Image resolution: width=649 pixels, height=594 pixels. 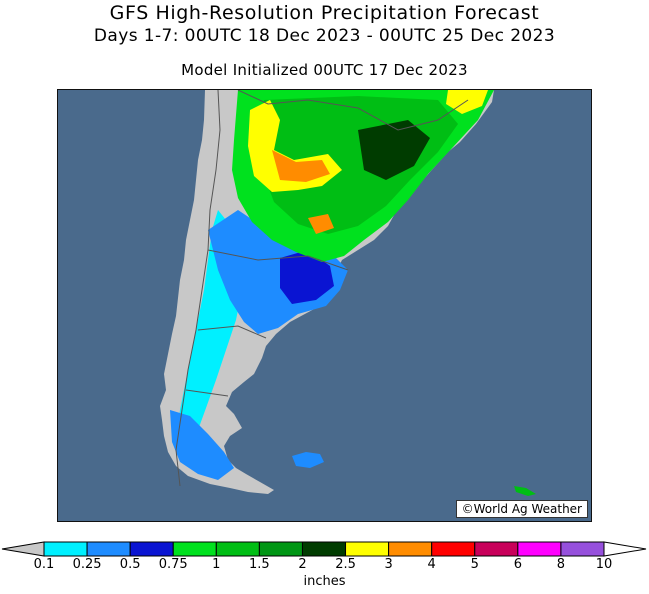 I want to click on colorbar-tick-label: 1, so click(x=216, y=564).